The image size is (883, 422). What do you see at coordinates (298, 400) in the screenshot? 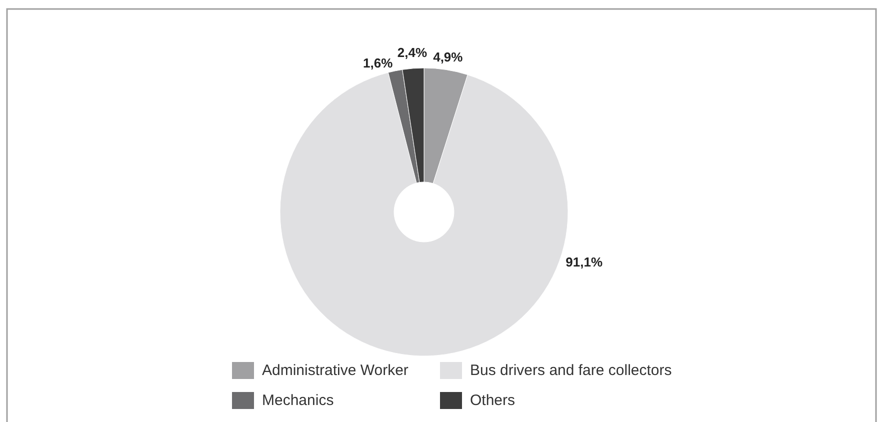
I see `legend-label: Mechanics` at bounding box center [298, 400].